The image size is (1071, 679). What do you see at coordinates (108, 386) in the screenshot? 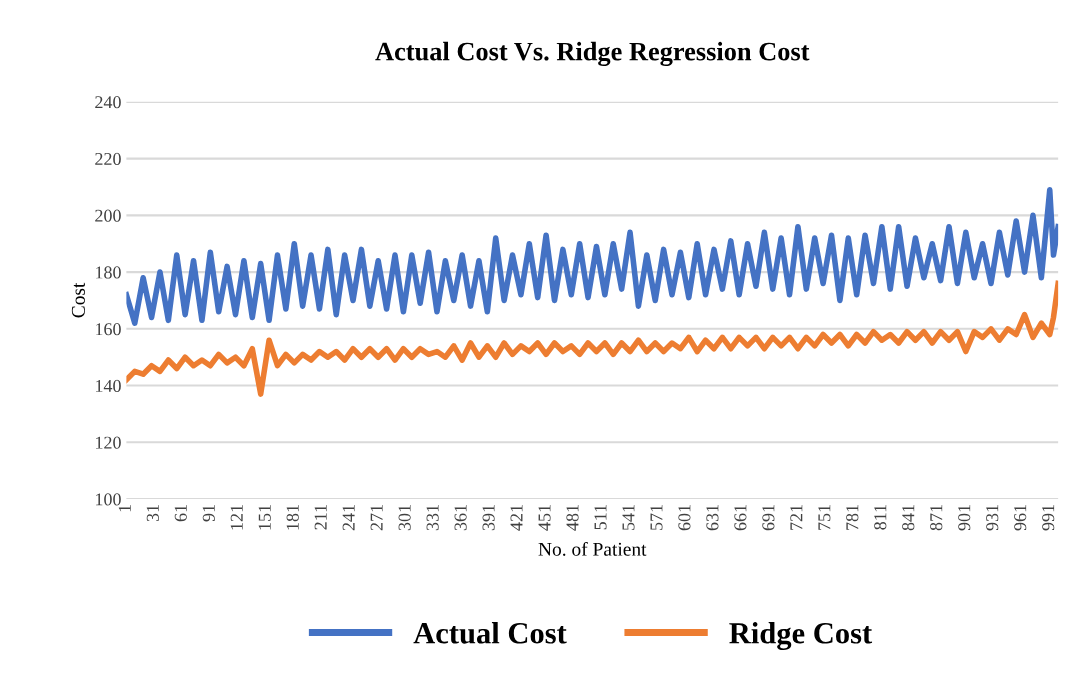
I see `y-tick-label: 140` at bounding box center [108, 386].